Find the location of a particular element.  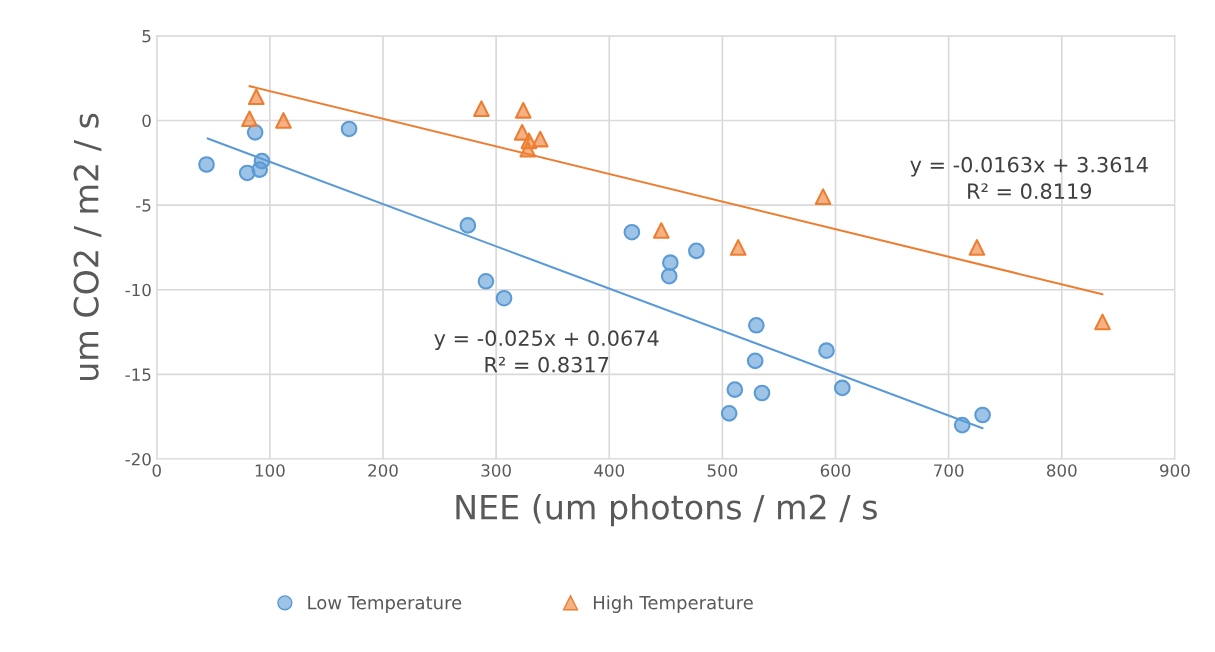

x-tick-label: 300 is located at coordinates (496, 470).